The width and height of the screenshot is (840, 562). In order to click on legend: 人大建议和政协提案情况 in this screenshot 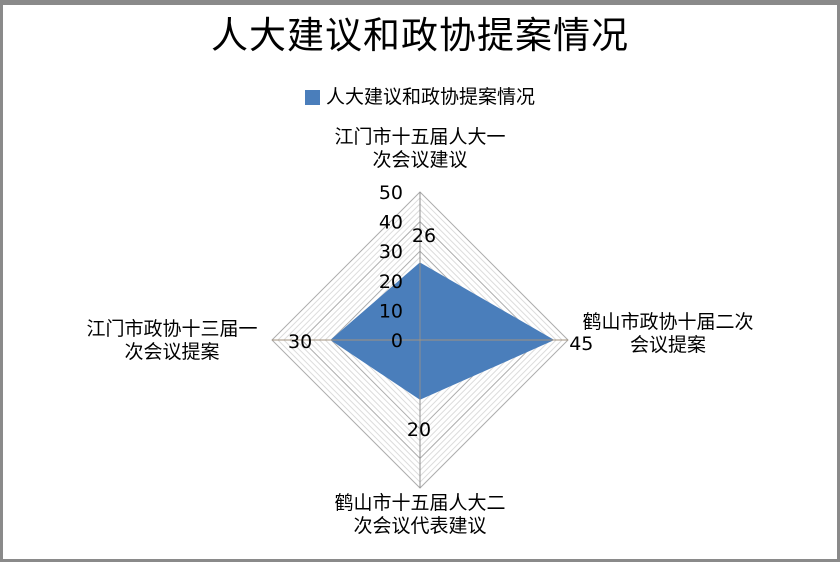, I will do `click(420, 97)`.